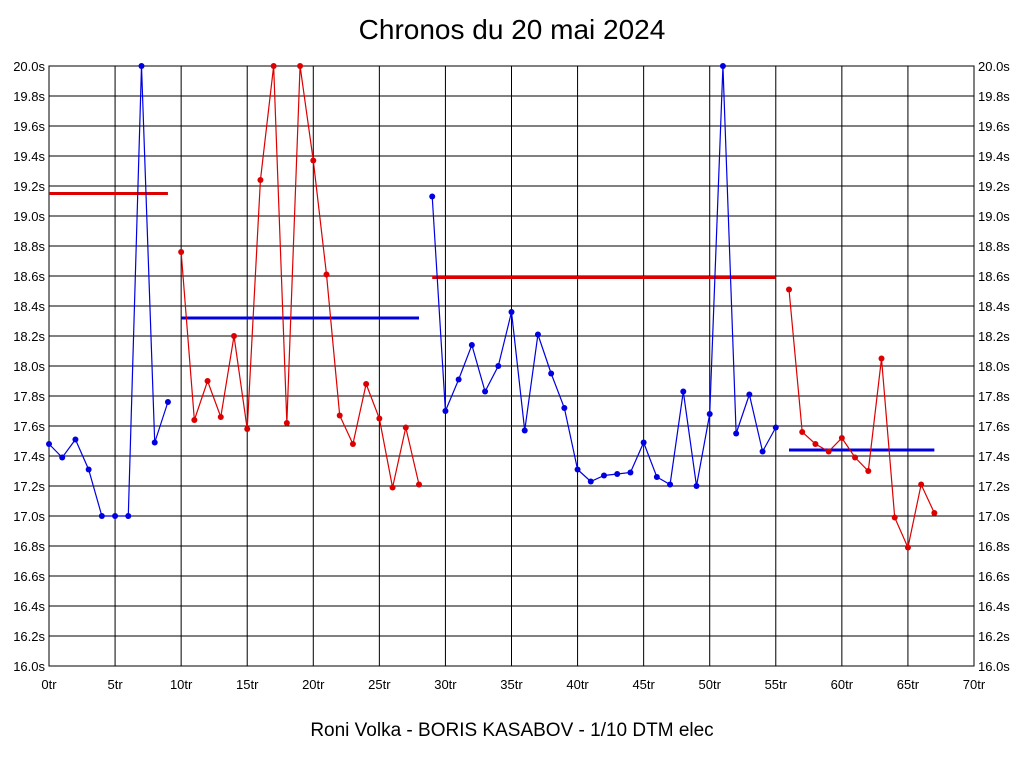 Image resolution: width=1024 pixels, height=768 pixels. Describe the element at coordinates (994, 306) in the screenshot. I see `y-tick-label-right: 18.4s` at that location.